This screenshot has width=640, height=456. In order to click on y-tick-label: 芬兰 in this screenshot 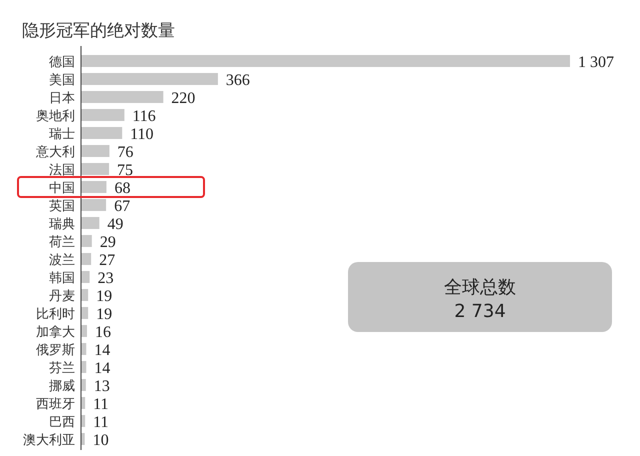, I will do `click(62, 368)`.